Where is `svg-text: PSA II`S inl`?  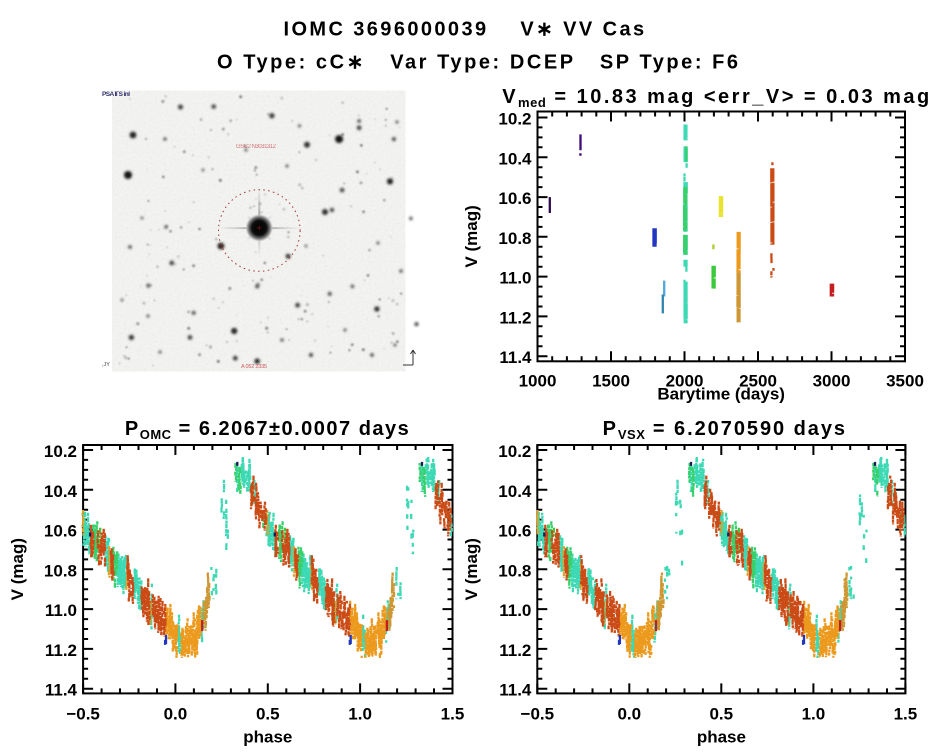
svg-text: PSA II`S inl is located at coordinates (116, 94).